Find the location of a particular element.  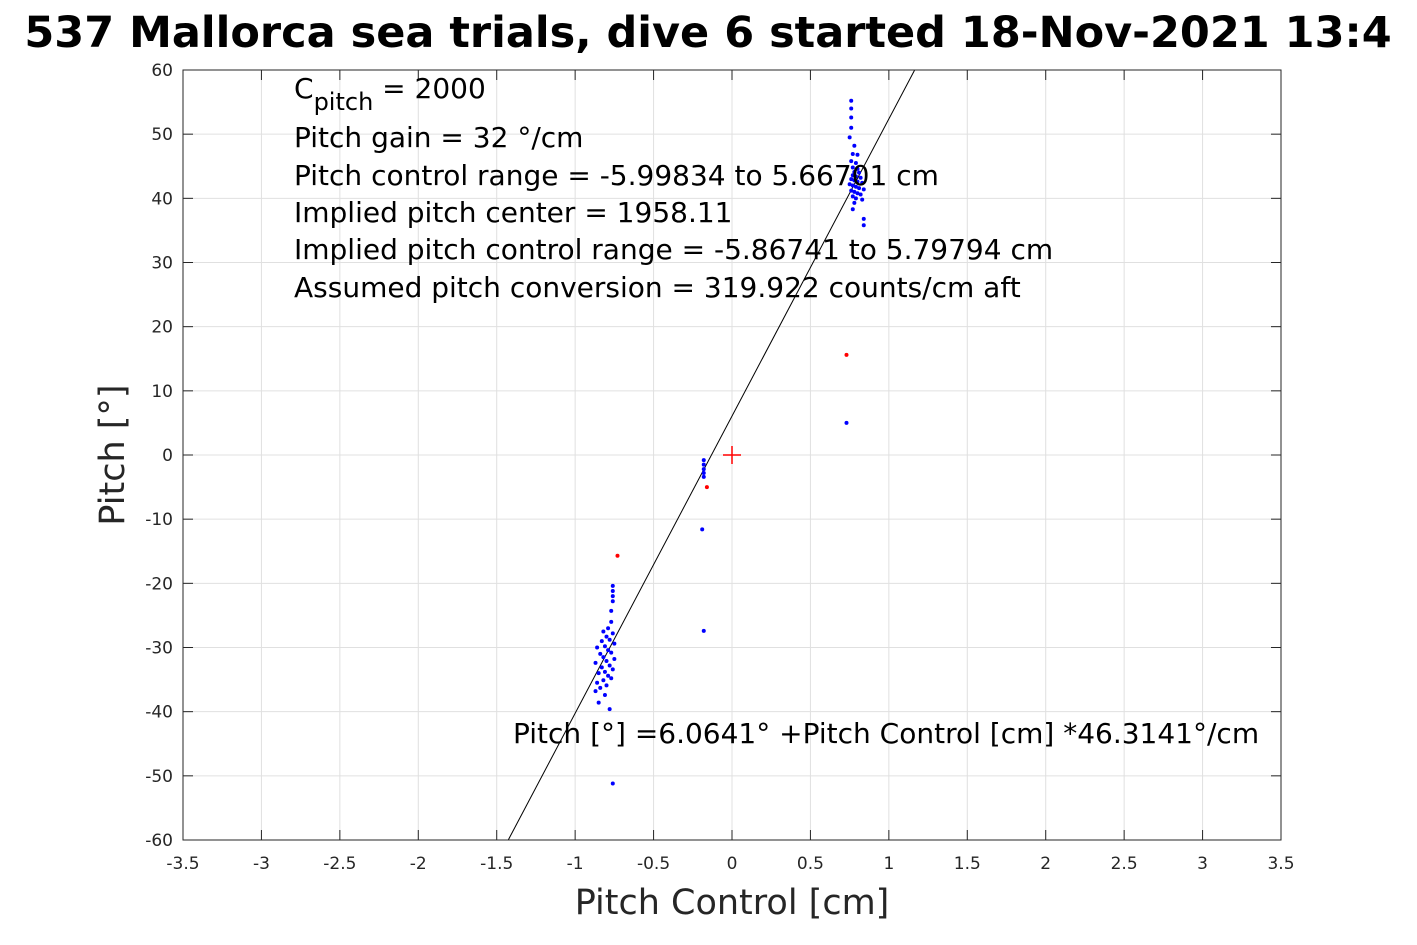

x-tick-label: -0.5 is located at coordinates (653, 864).